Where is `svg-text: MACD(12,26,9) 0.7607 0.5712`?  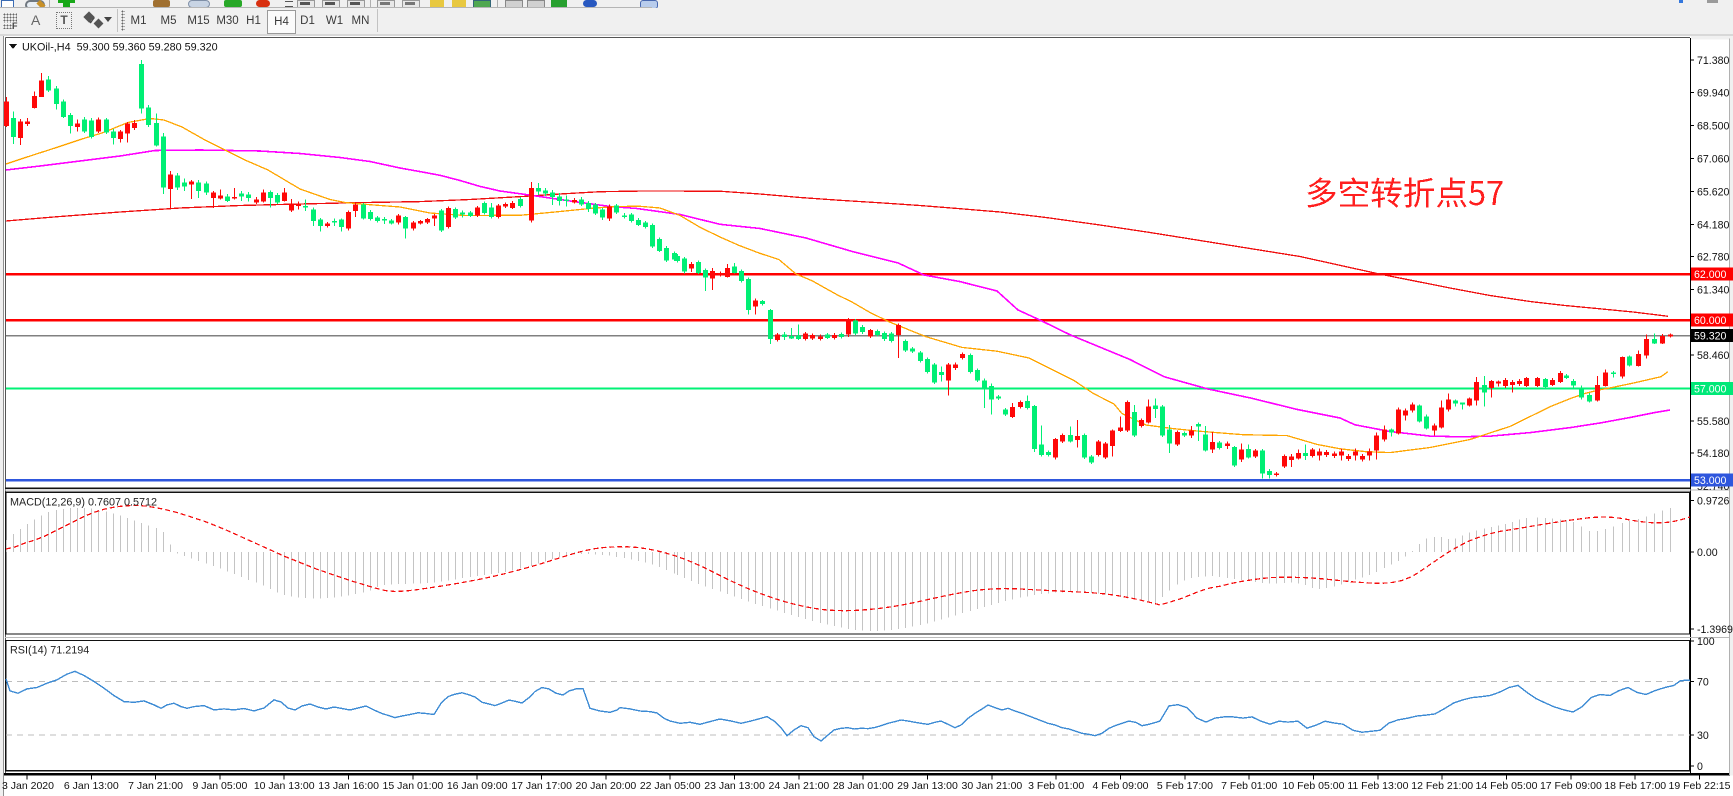 svg-text: MACD(12,26,9) 0.7607 0.5712 is located at coordinates (83, 503).